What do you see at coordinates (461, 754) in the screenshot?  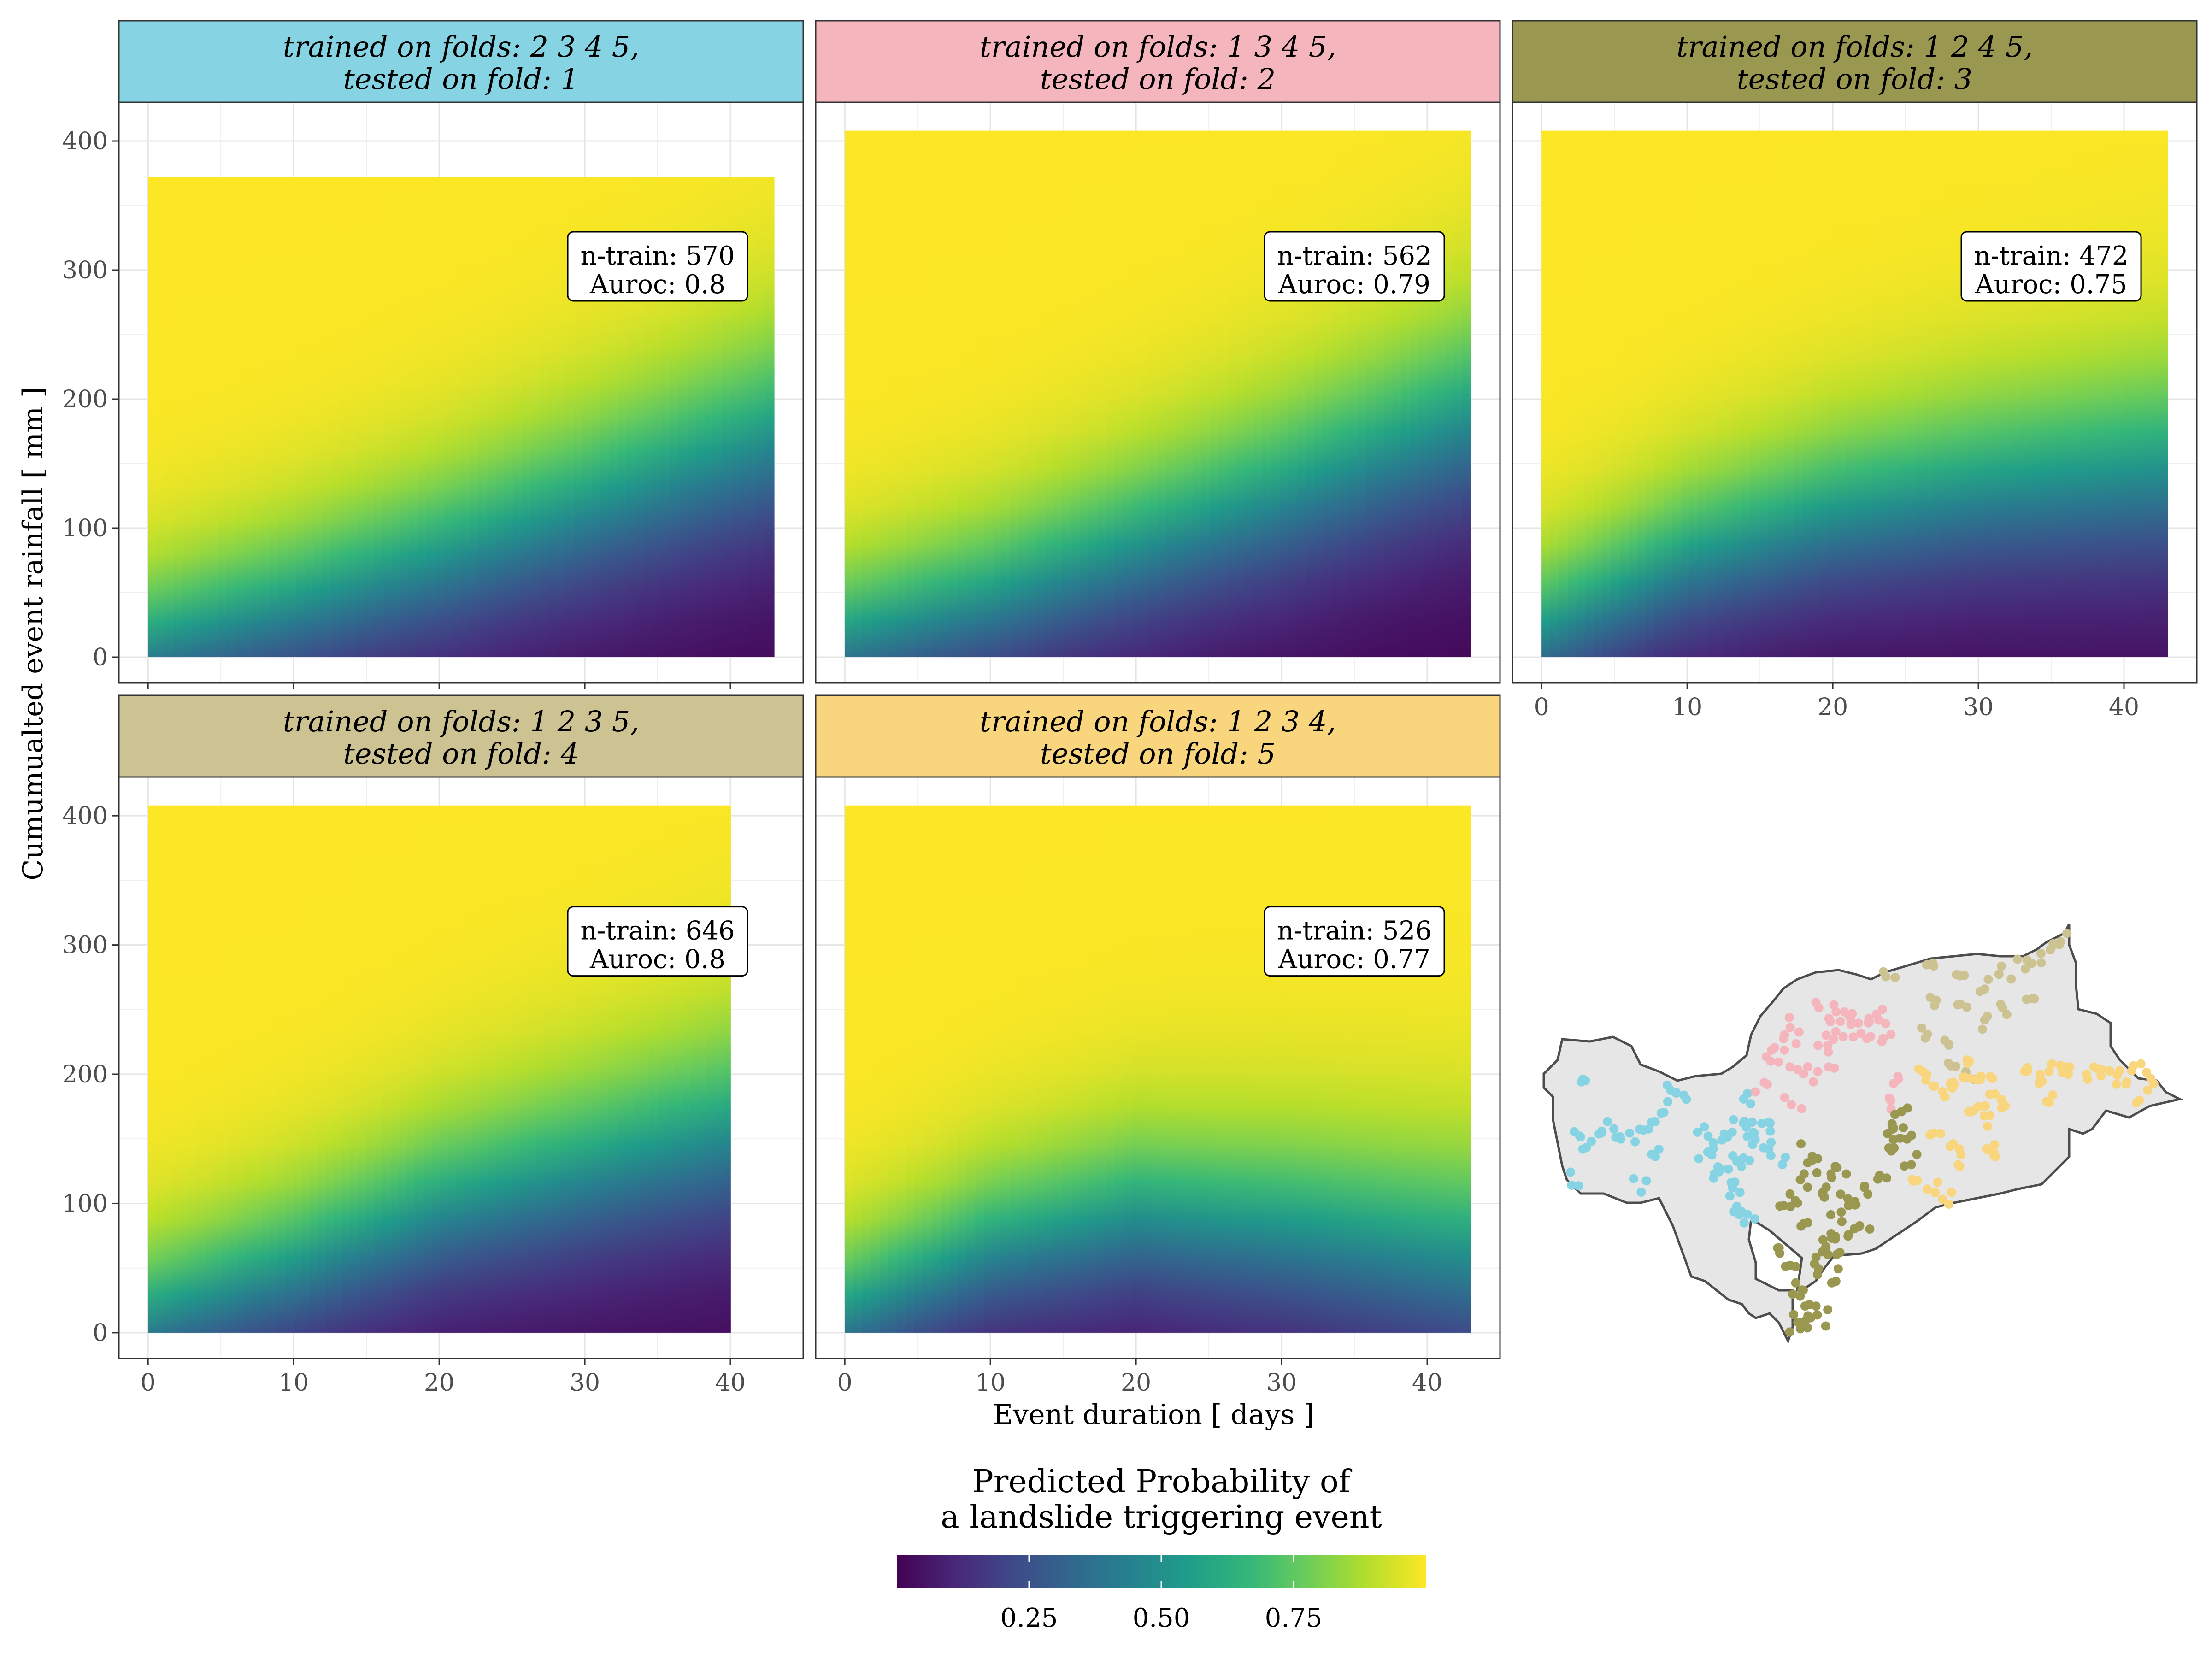 I see `strip-line2: tested on fold: 4` at bounding box center [461, 754].